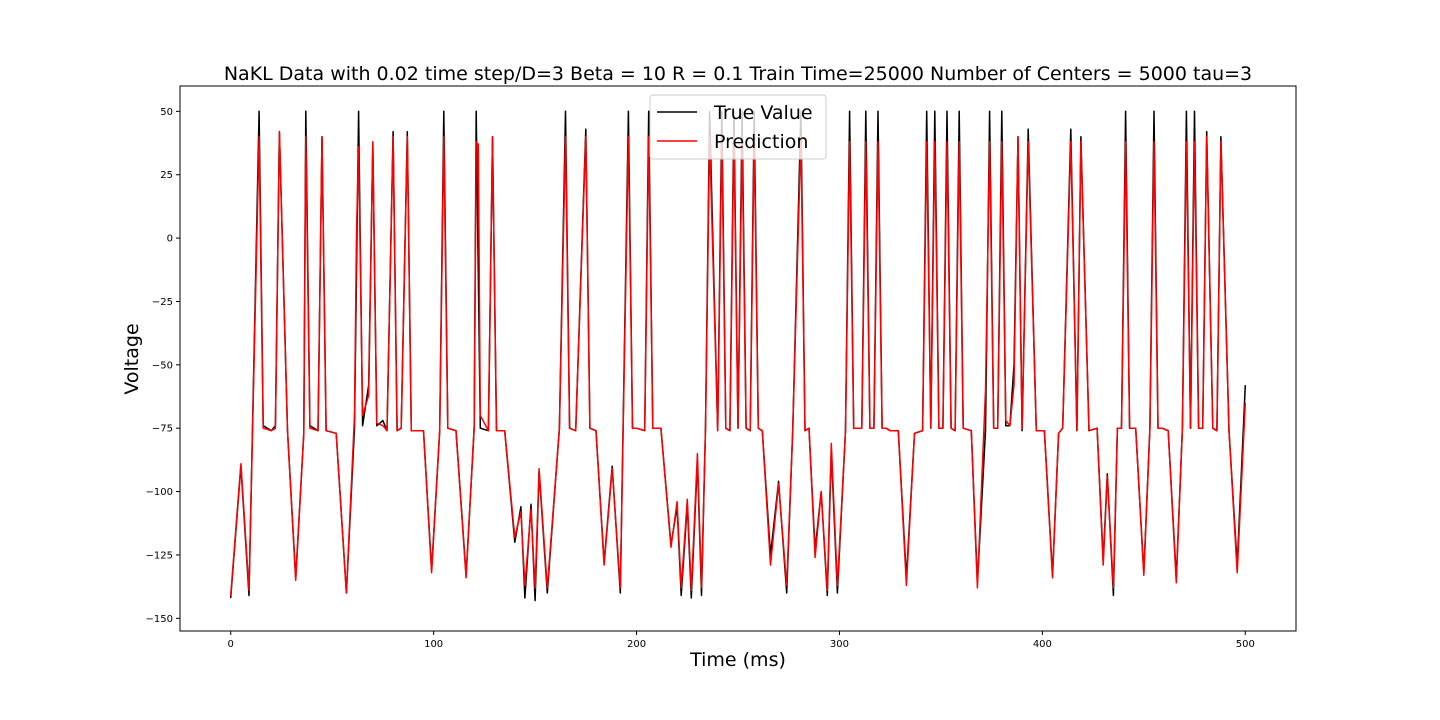 The height and width of the screenshot is (720, 1440). I want to click on x-tick-label: 500, so click(1245, 644).